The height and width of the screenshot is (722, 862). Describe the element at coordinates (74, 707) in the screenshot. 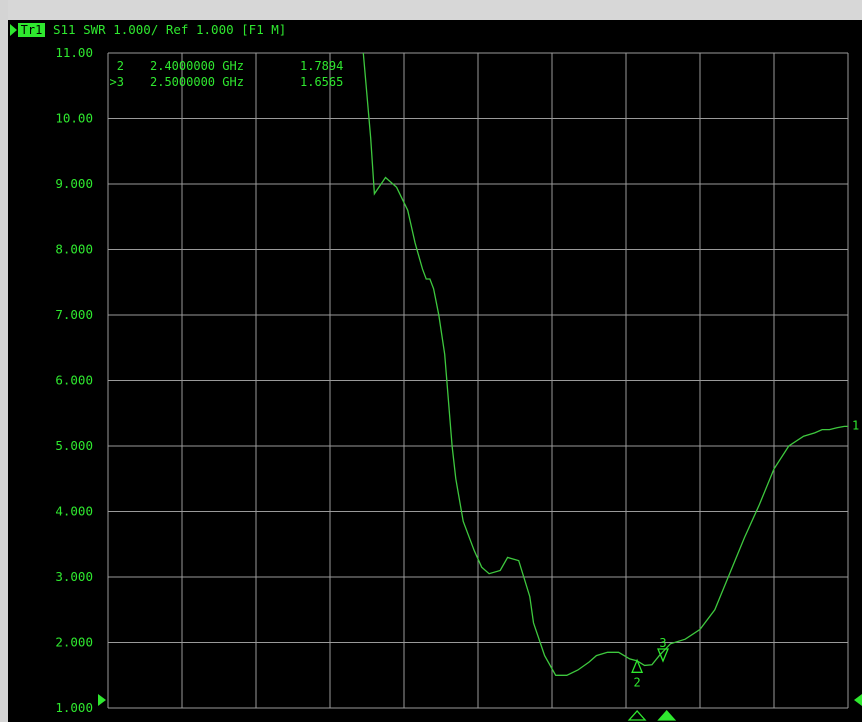

I see `y-tick-label: 1.000` at that location.